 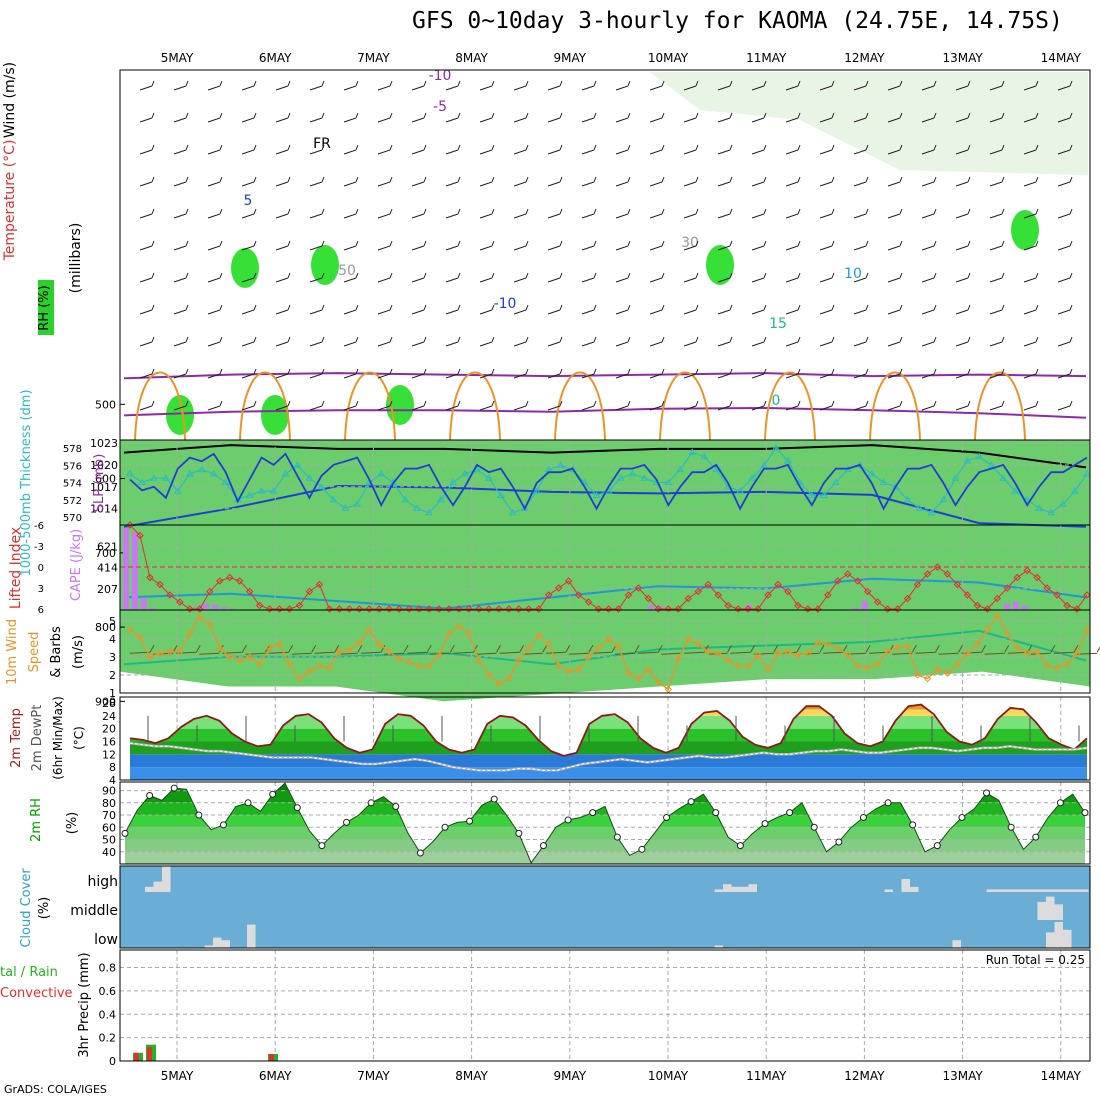 I want to click on rh-band, so click(x=605, y=821).